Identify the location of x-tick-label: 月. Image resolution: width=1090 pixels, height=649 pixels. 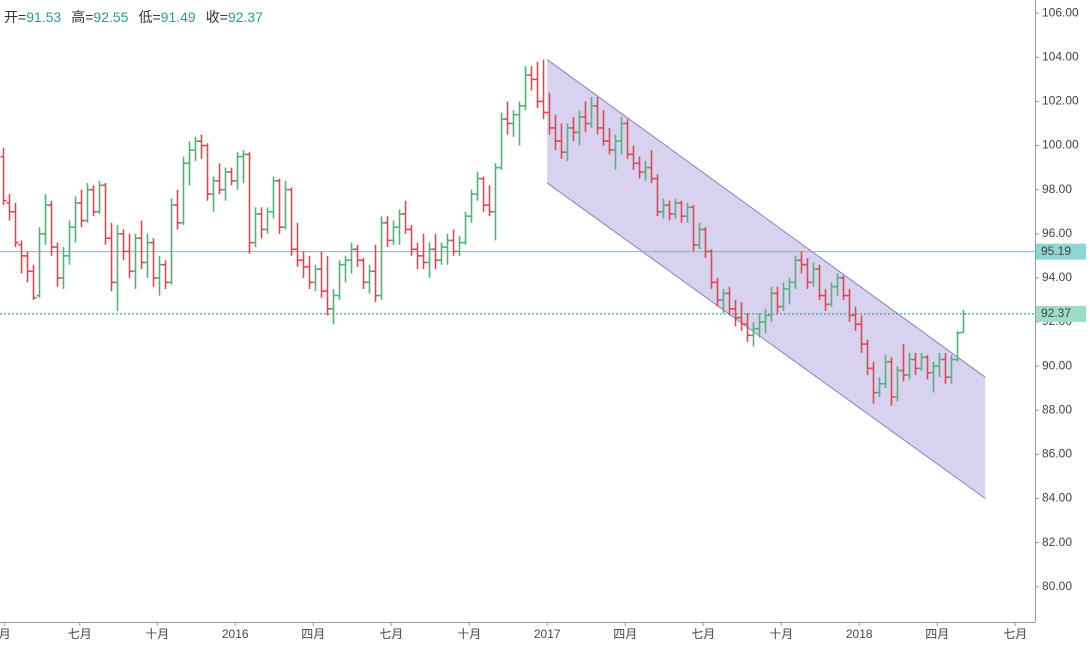
(5, 634).